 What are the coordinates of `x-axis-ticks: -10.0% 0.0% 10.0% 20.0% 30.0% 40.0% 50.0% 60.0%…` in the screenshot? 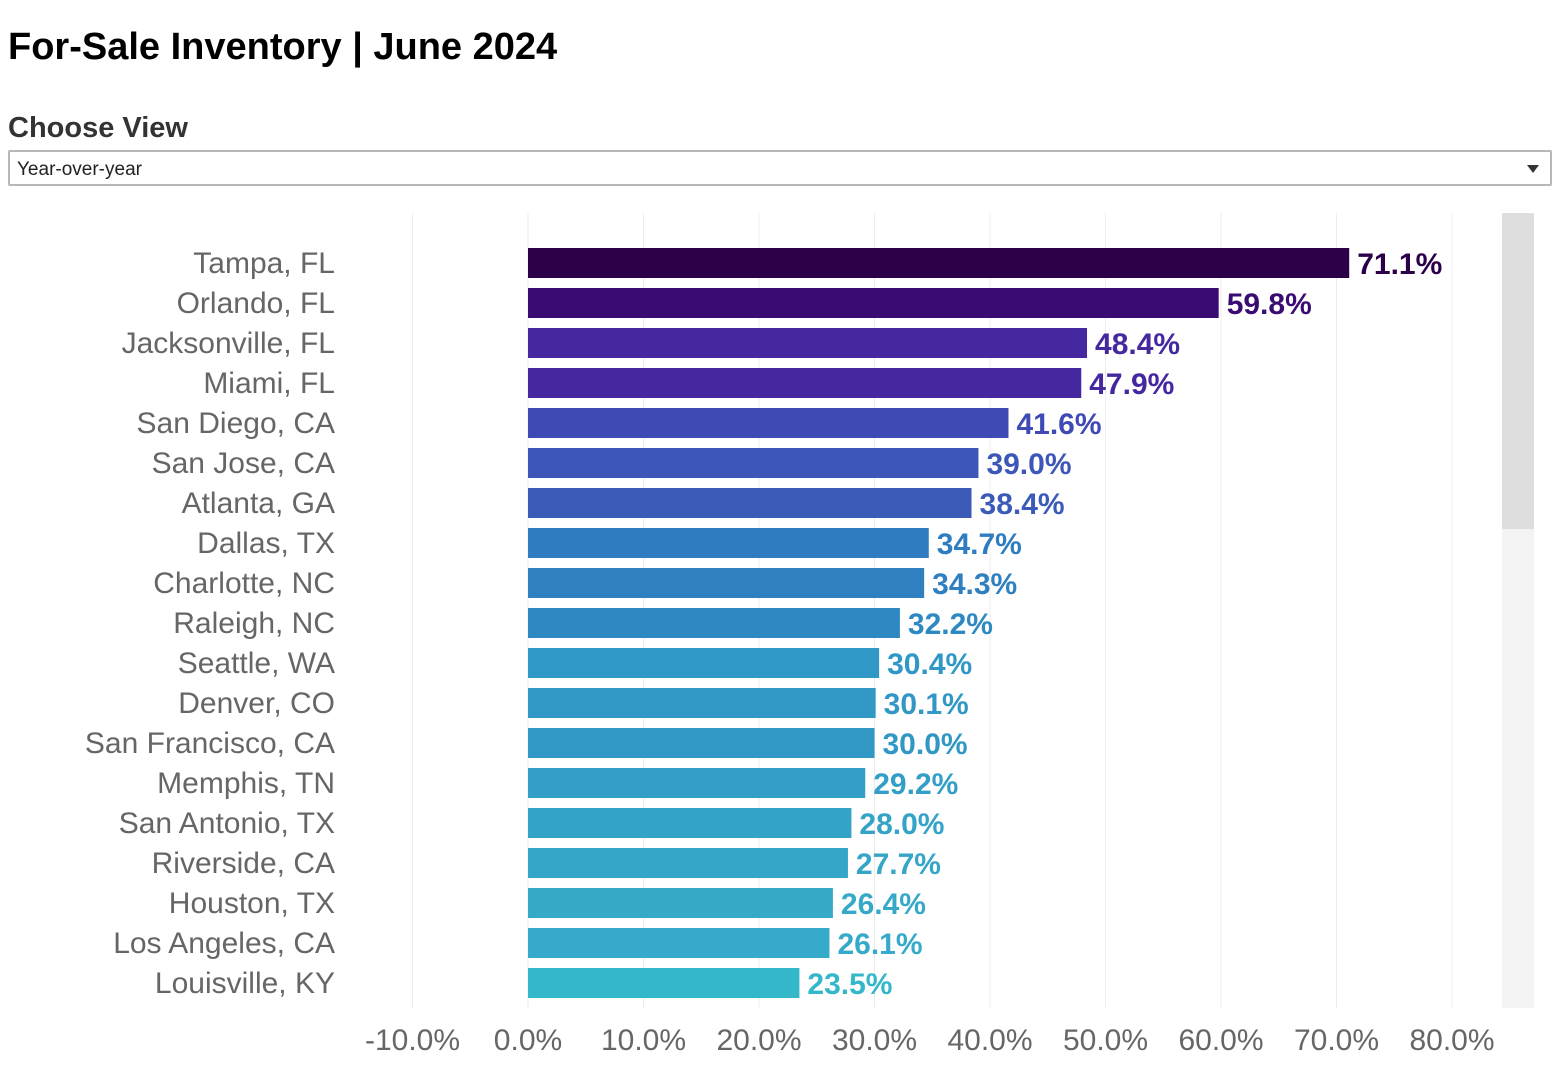 It's located at (930, 1040).